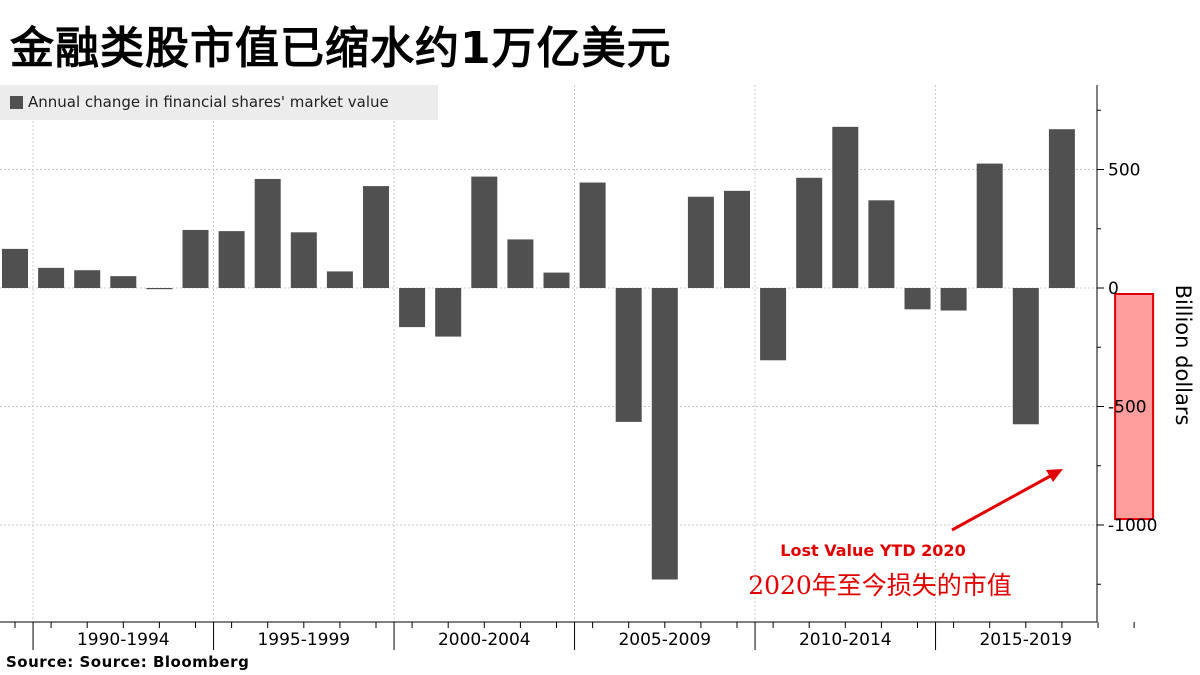  What do you see at coordinates (339, 279) in the screenshot?
I see `bar-1998` at bounding box center [339, 279].